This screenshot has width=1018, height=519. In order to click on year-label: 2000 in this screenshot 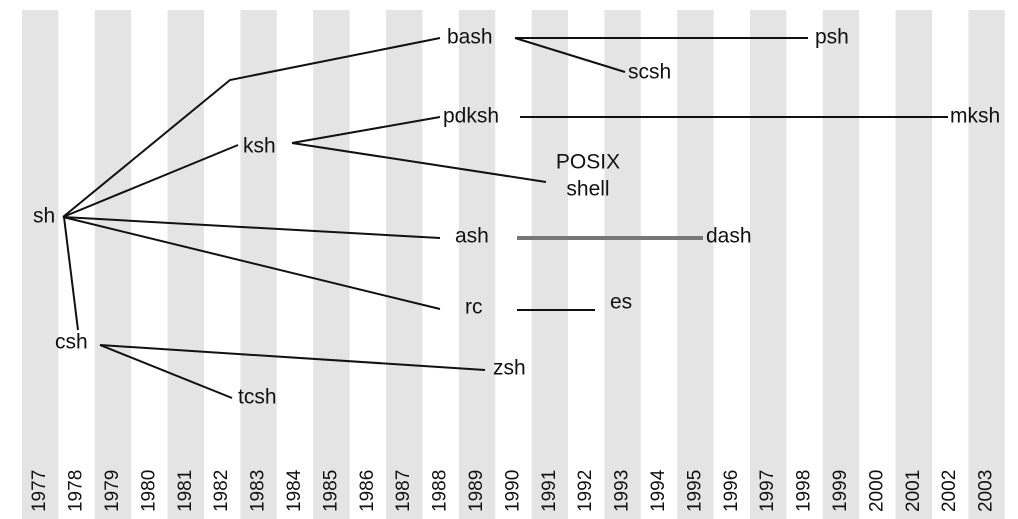, I will do `click(876, 491)`.